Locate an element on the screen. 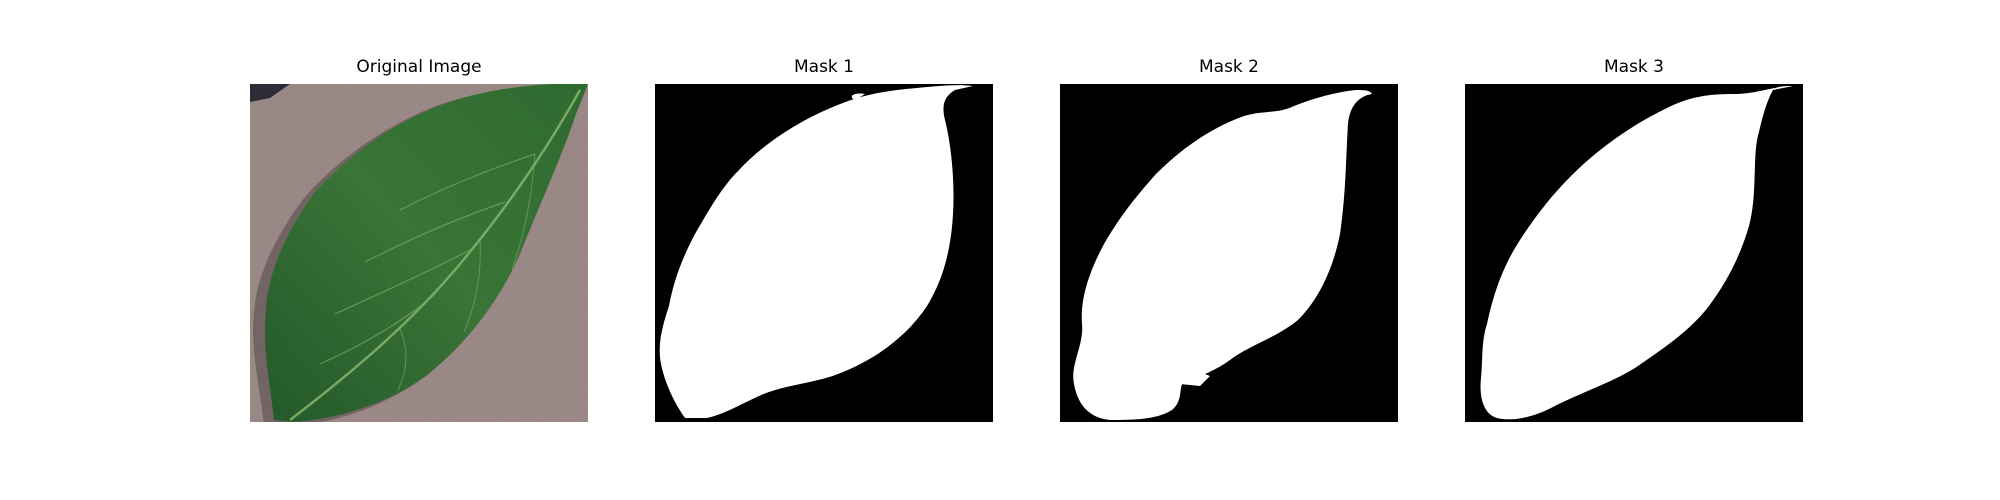 This screenshot has height=500, width=2000. mask-3-image is located at coordinates (1634, 253).